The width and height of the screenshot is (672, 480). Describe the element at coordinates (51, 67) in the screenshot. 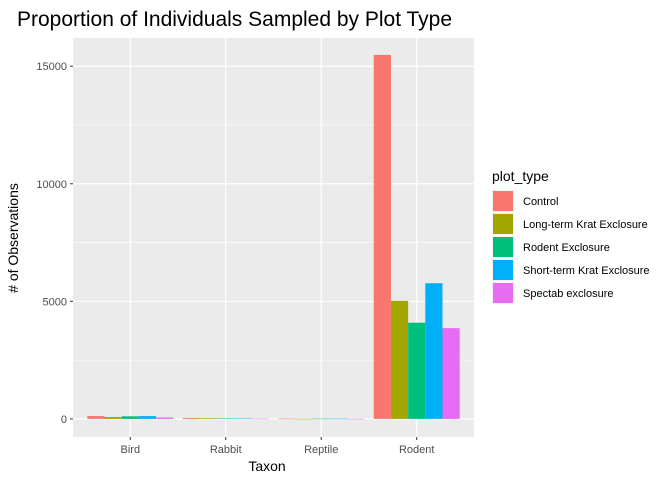

I see `y-tick-label: 15000` at that location.